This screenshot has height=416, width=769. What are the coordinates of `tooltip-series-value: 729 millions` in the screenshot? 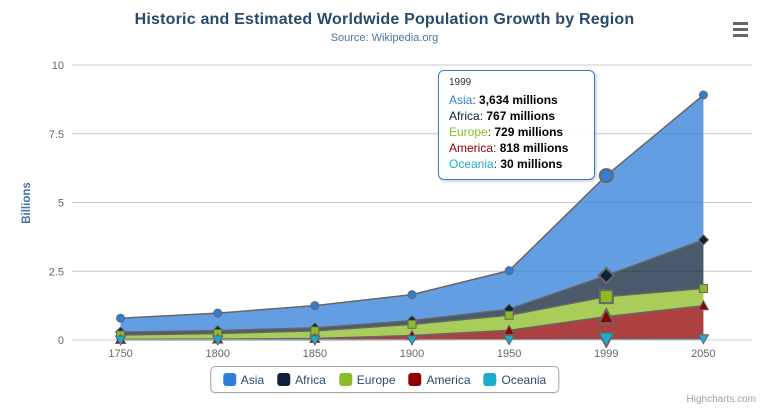 It's located at (529, 132).